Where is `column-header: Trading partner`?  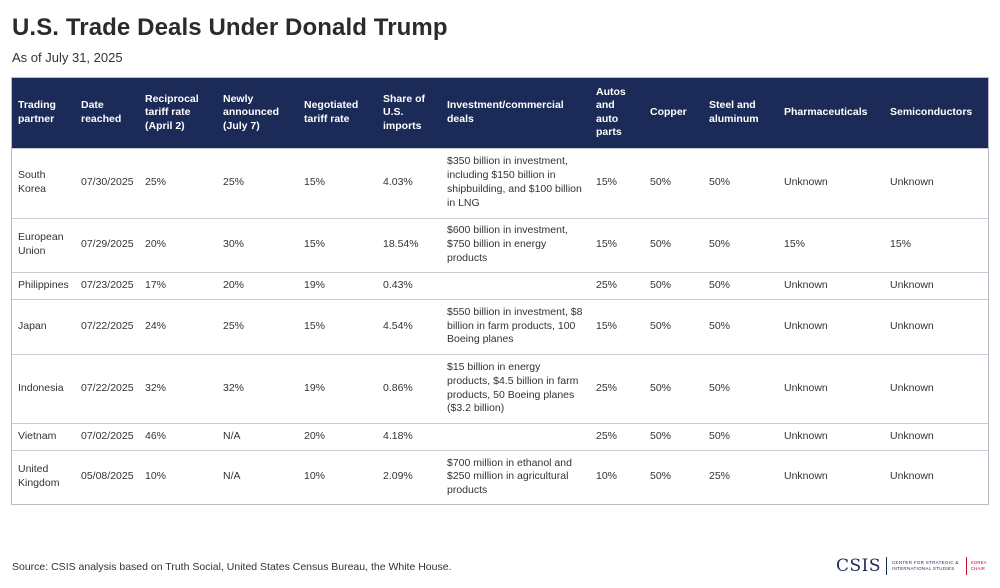 column-header: Trading partner is located at coordinates (37, 112).